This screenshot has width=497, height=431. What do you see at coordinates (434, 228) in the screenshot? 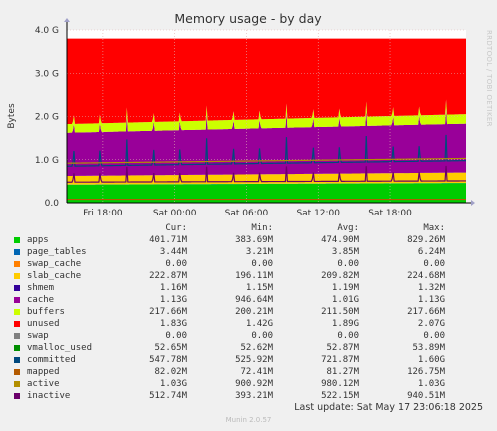
I see `header-max: Max:` at bounding box center [434, 228].